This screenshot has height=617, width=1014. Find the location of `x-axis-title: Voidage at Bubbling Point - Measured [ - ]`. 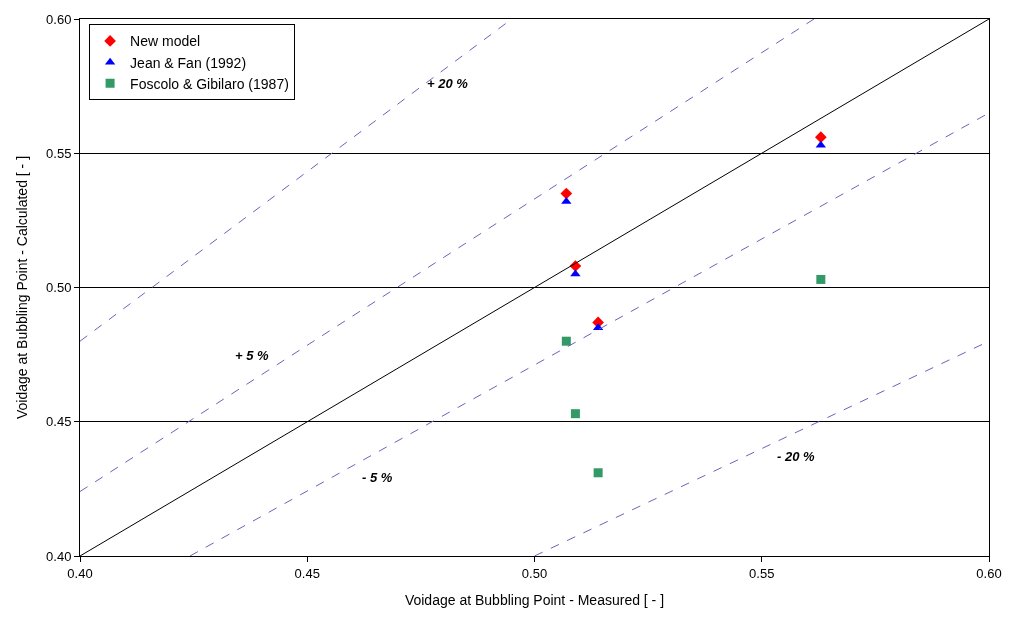

x-axis-title: Voidage at Bubbling Point - Measured [ - ] is located at coordinates (534, 599).